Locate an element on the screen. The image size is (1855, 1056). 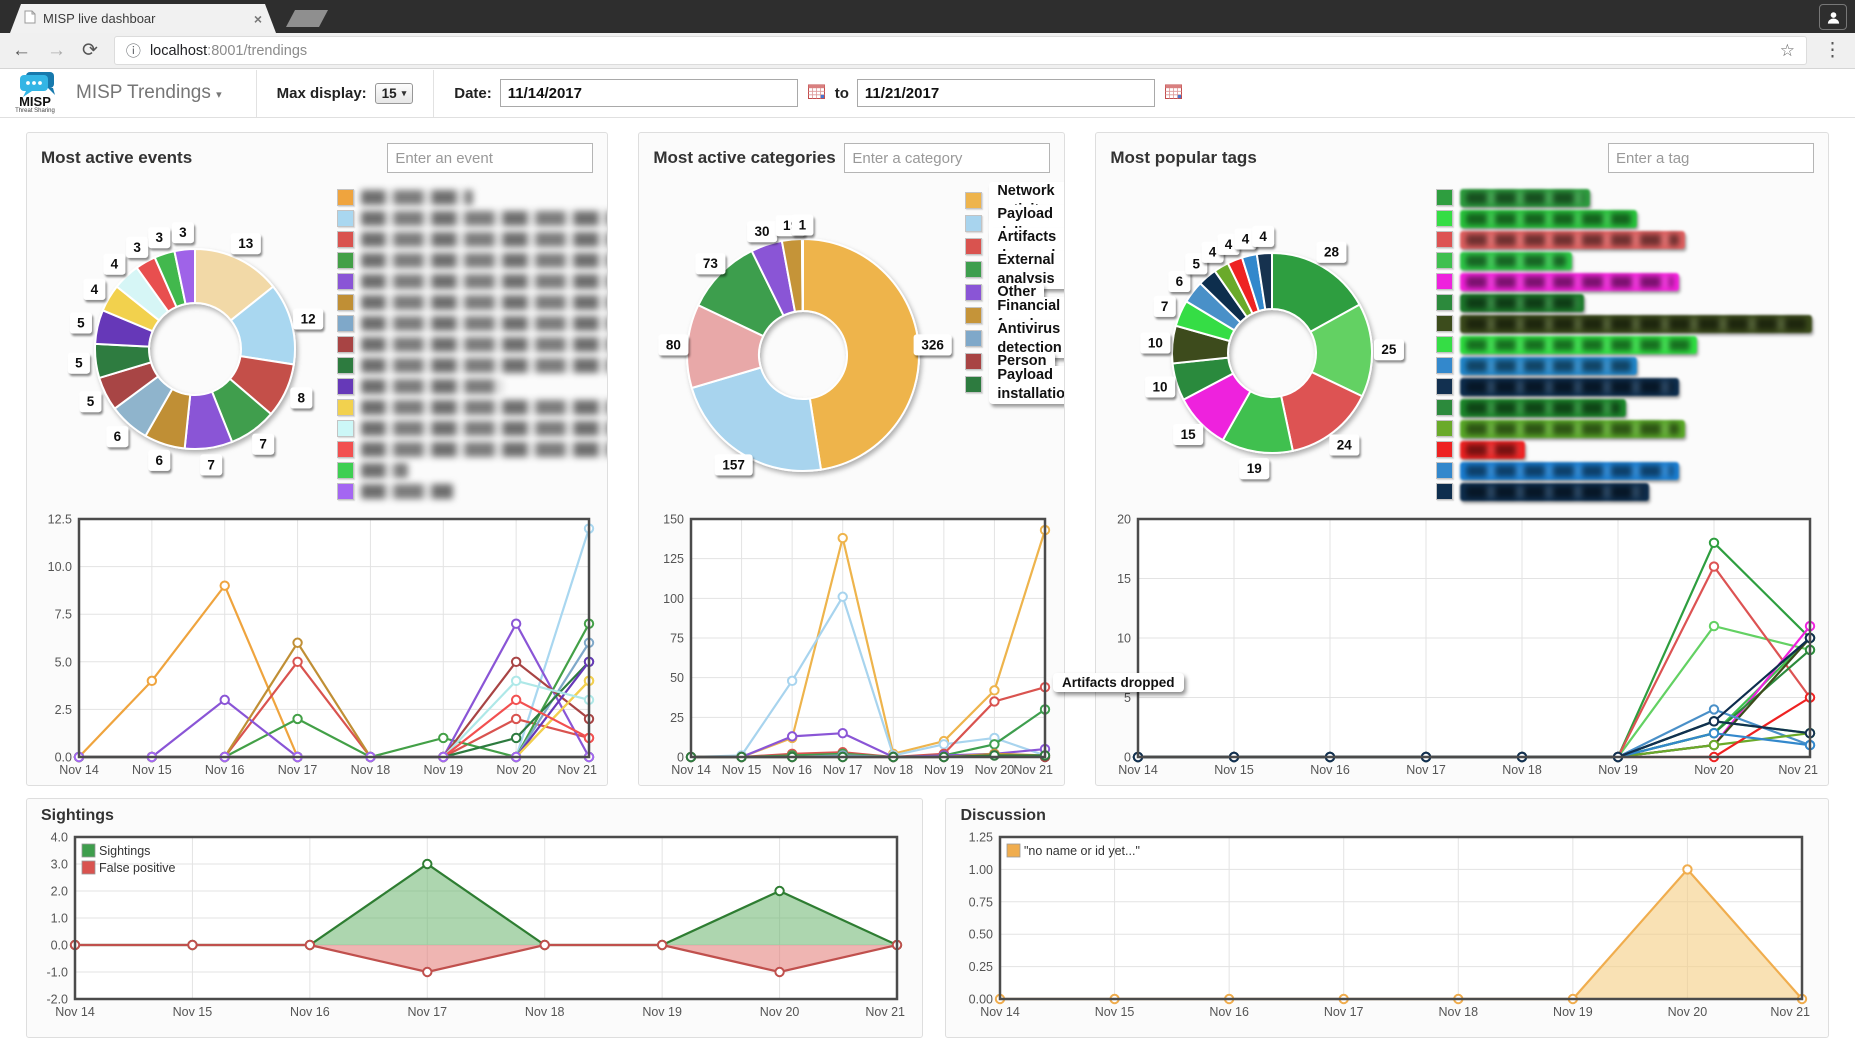
reload-icon: ⟳ is located at coordinates (90, 50).